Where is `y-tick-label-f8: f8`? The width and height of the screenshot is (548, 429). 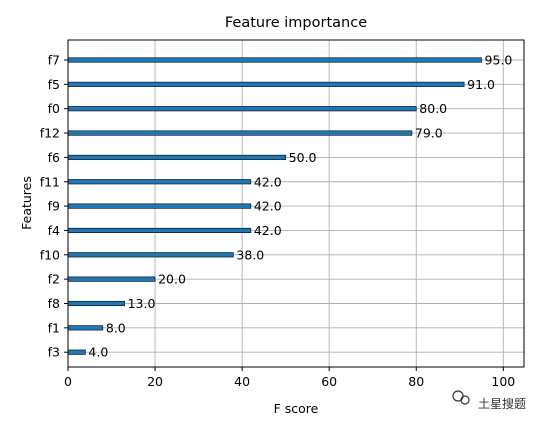
y-tick-label-f8: f8 is located at coordinates (54, 303).